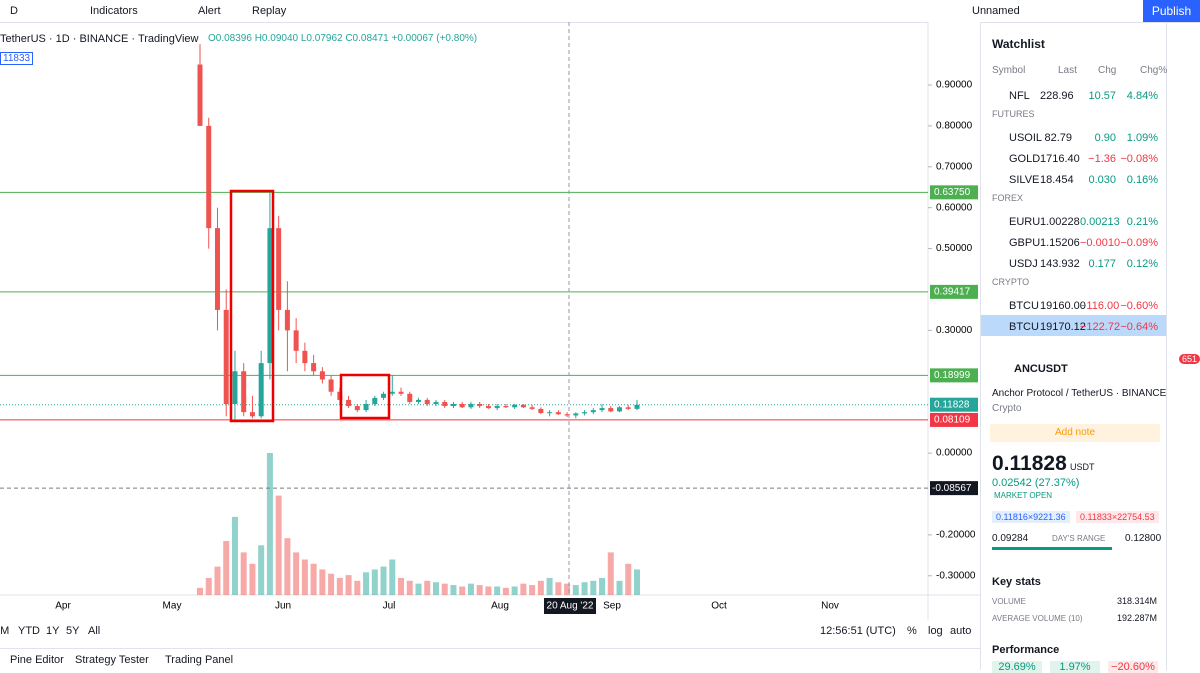  I want to click on avg-volume: 192.287M, so click(1137, 618).